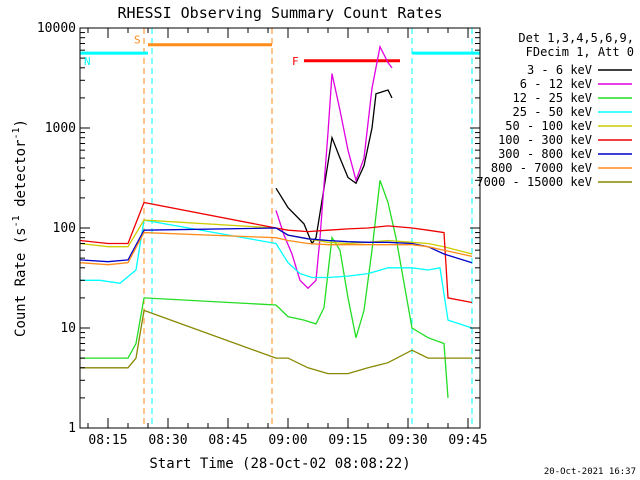 The image size is (640, 480). Describe the element at coordinates (56, 28) in the screenshot. I see `y-tick-label: 10000` at that location.